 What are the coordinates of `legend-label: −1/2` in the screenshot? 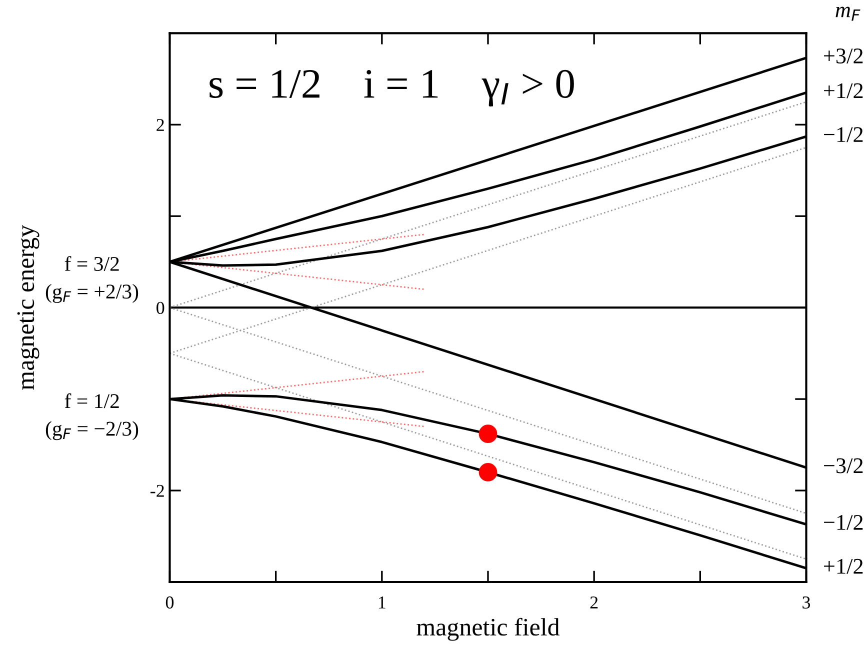 It's located at (843, 134).